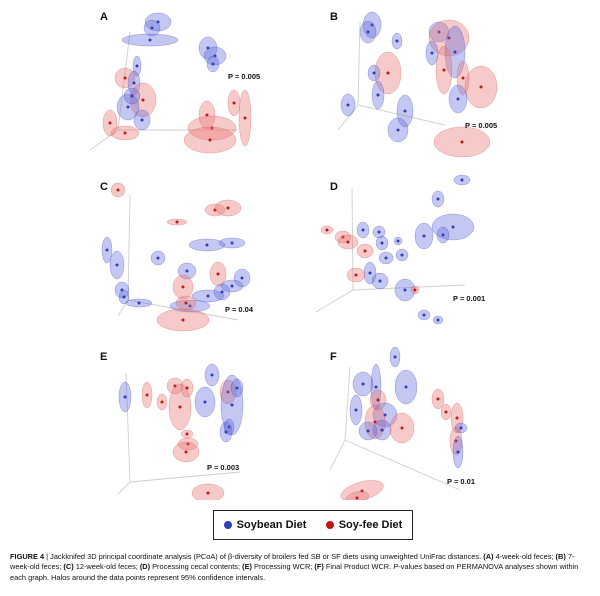 The image size is (600, 596). What do you see at coordinates (560, 556) in the screenshot?
I see `caption-b-label: (B)` at bounding box center [560, 556].